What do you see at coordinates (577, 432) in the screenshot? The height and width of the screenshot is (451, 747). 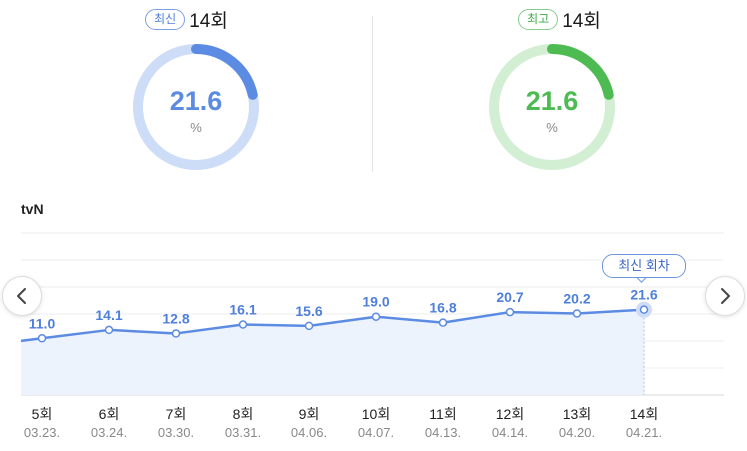 I see `x-tick-date: 04.20.` at bounding box center [577, 432].